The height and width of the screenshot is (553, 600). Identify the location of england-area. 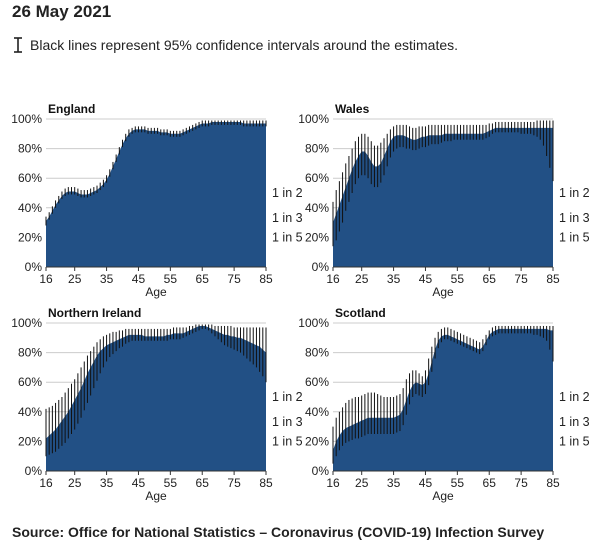
(156, 194).